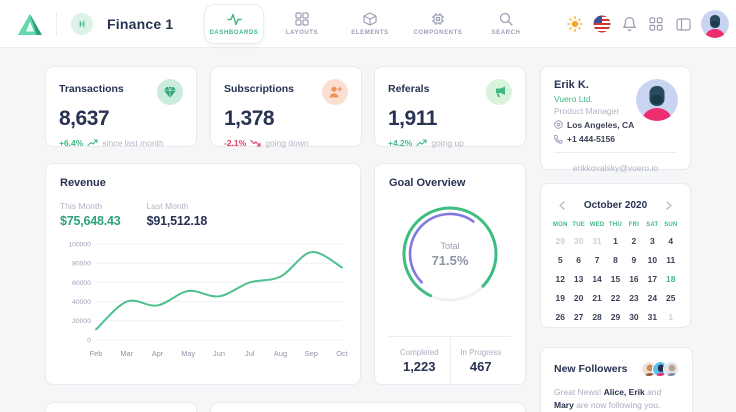 This screenshot has height=412, width=736. What do you see at coordinates (287, 143) in the screenshot?
I see `stat-note: going down` at bounding box center [287, 143].